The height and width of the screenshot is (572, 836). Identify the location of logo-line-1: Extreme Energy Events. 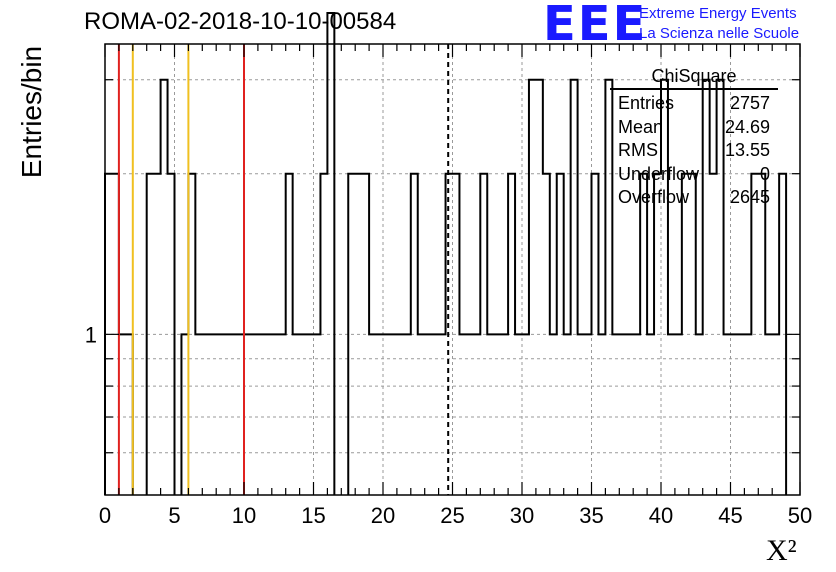
(718, 13).